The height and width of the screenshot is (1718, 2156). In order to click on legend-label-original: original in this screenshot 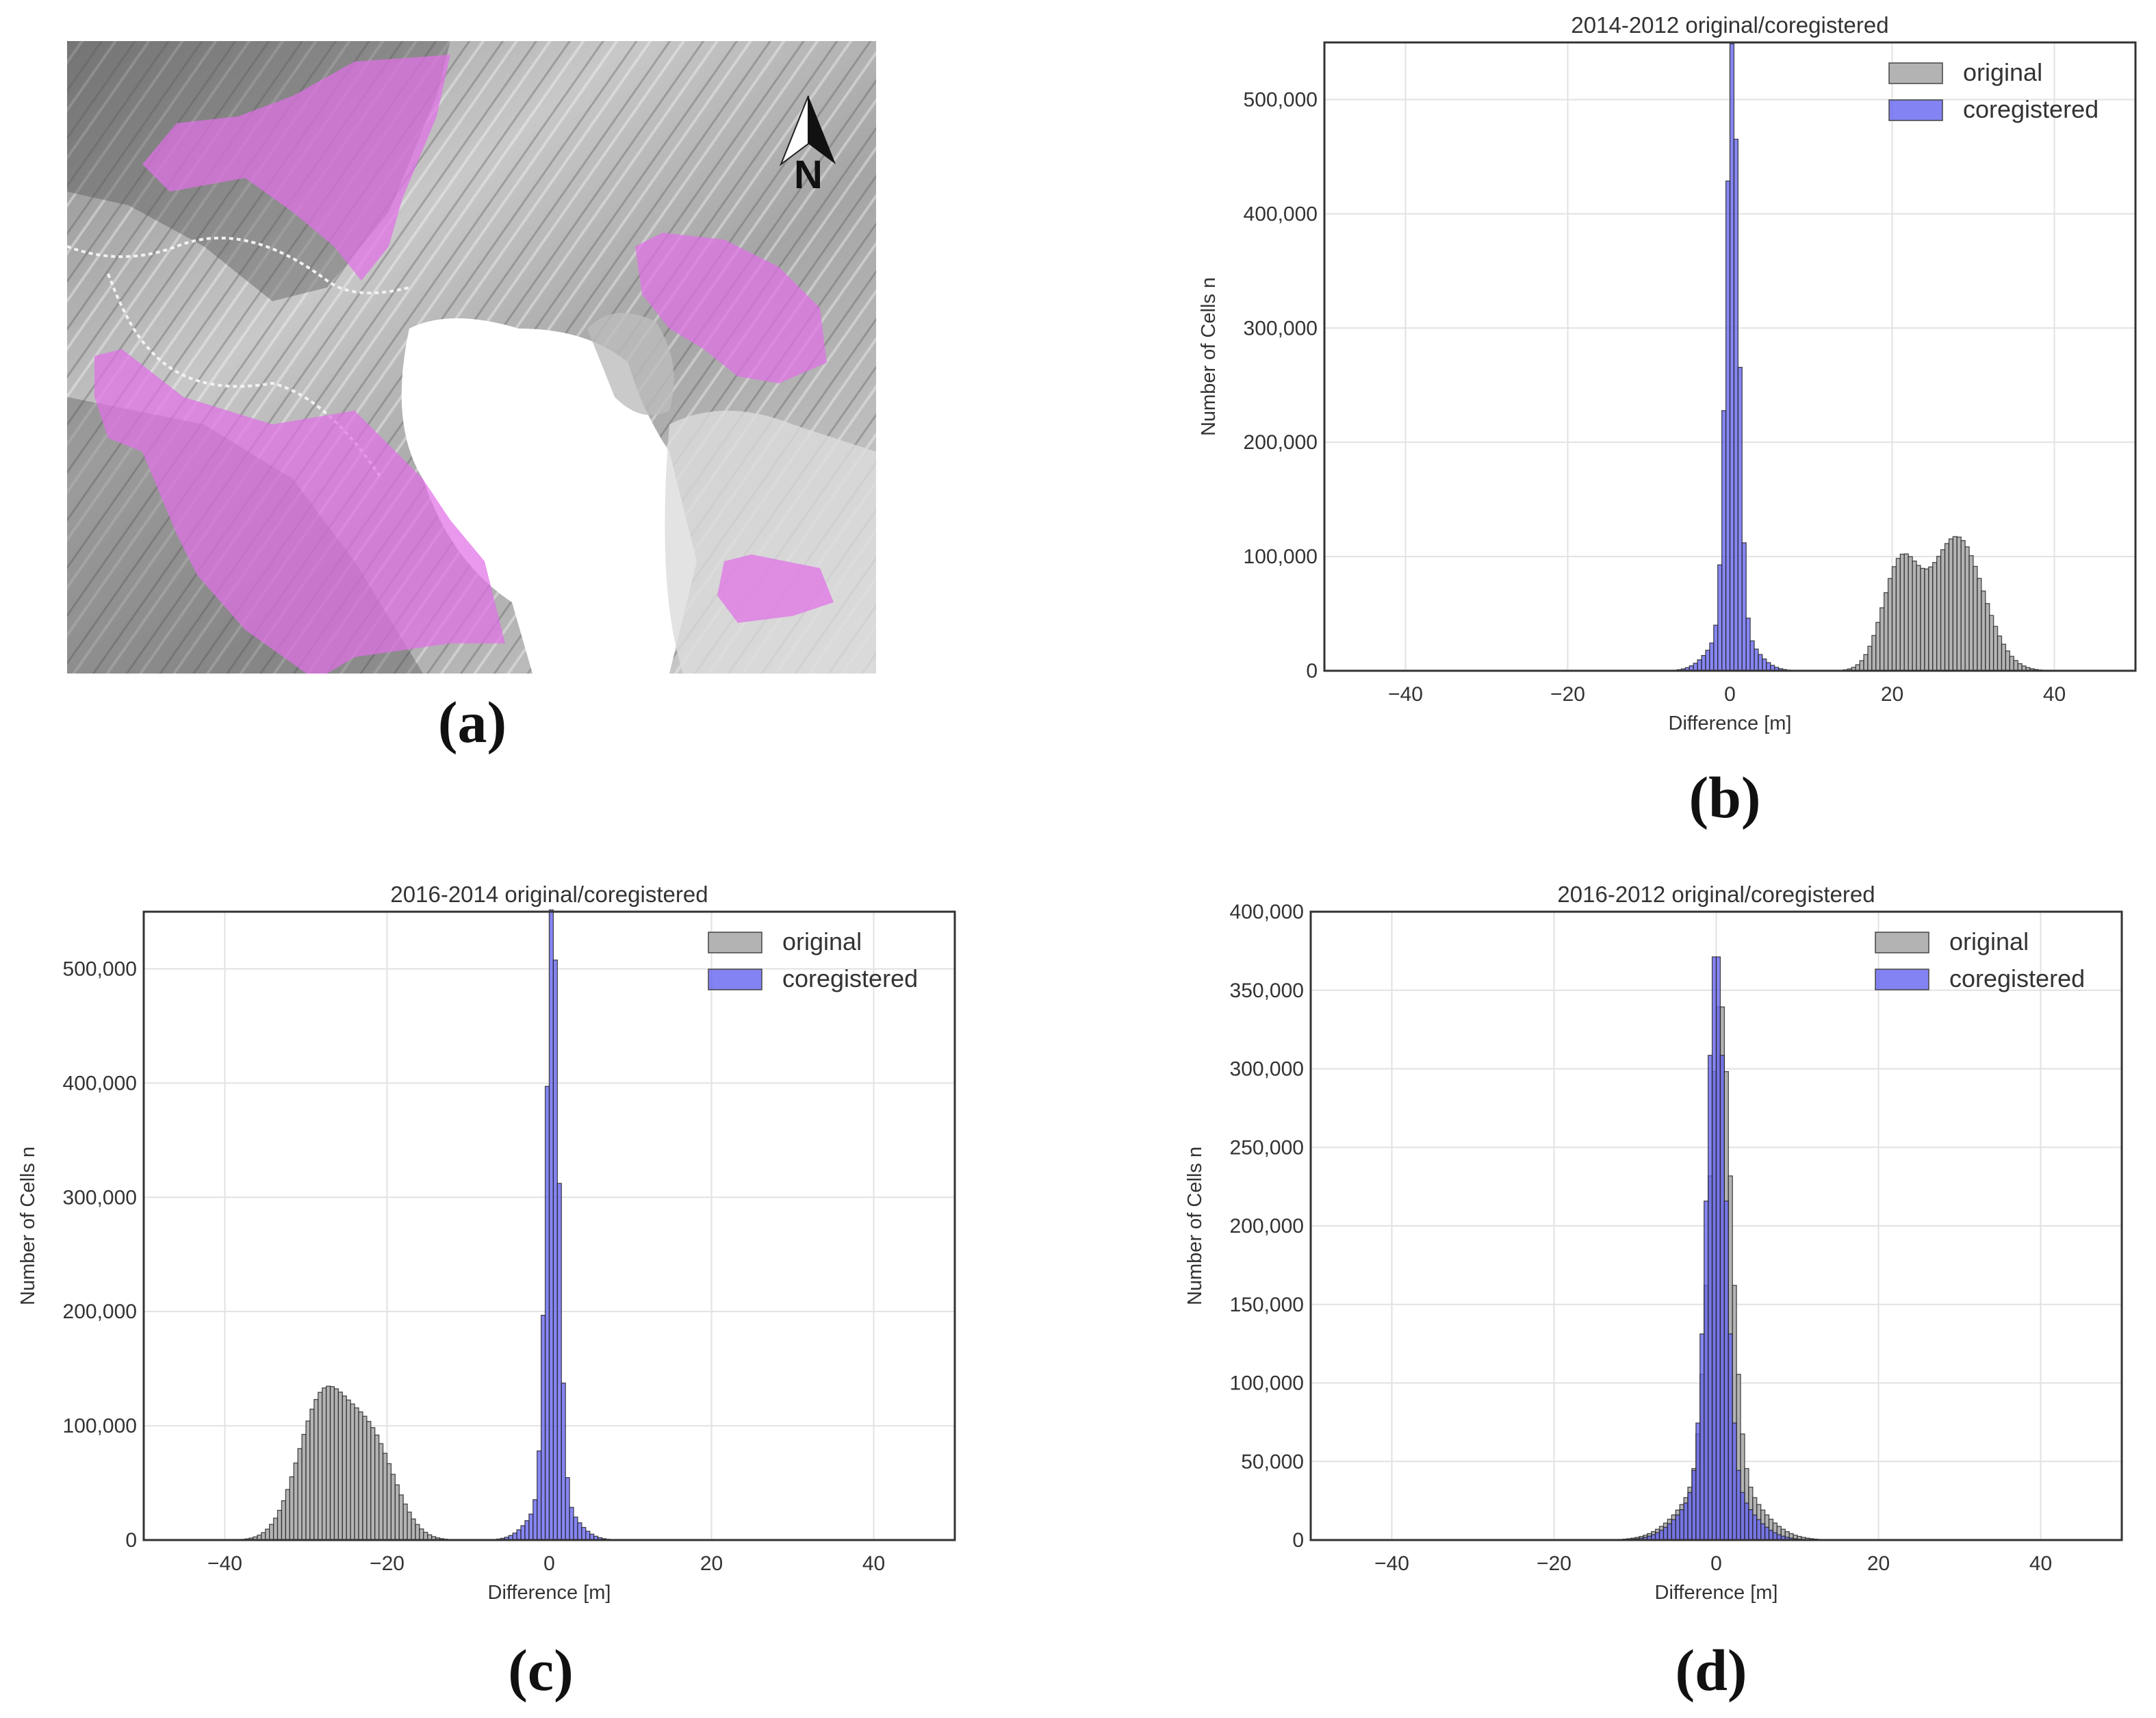, I will do `click(2003, 72)`.